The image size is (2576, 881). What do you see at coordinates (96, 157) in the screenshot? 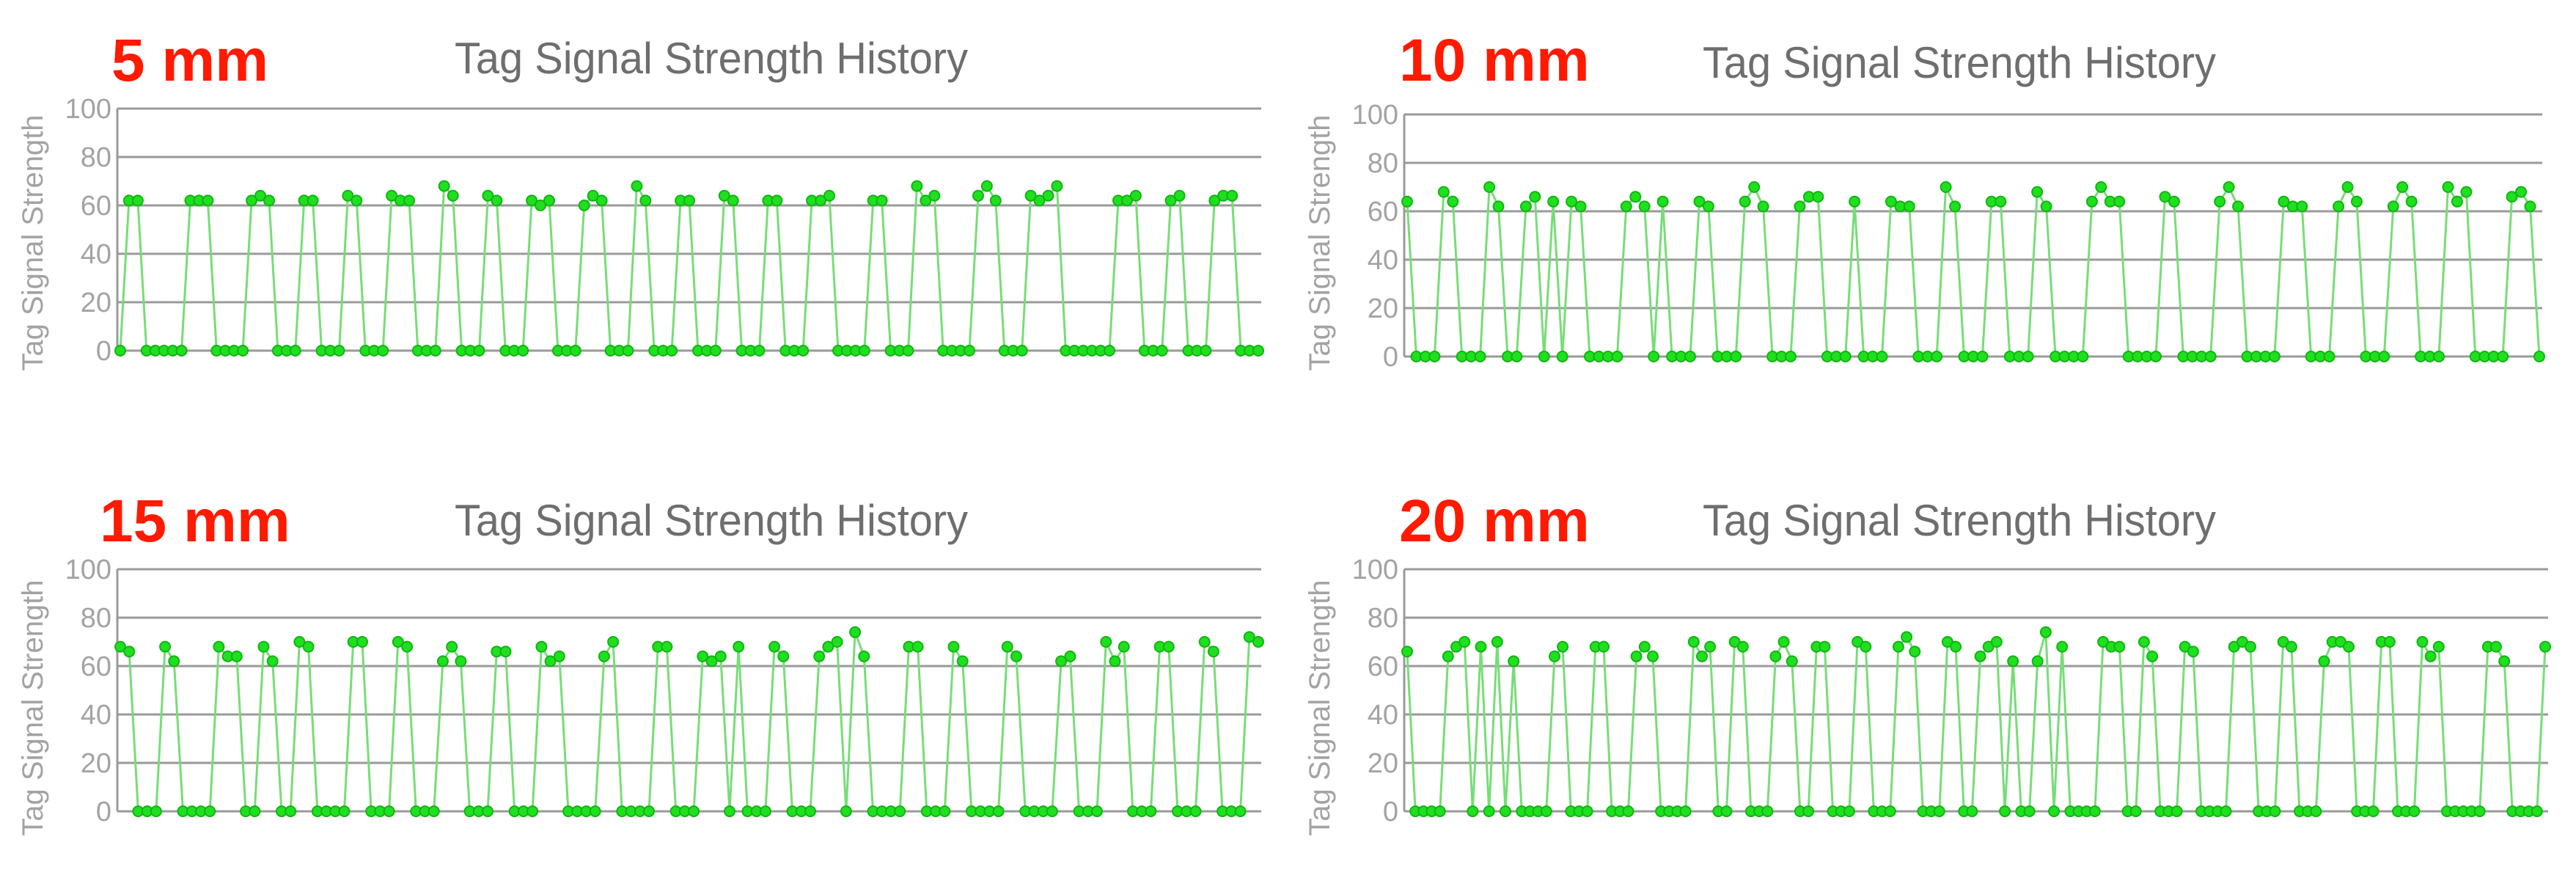
I see `y-tick-label: 80` at bounding box center [96, 157].